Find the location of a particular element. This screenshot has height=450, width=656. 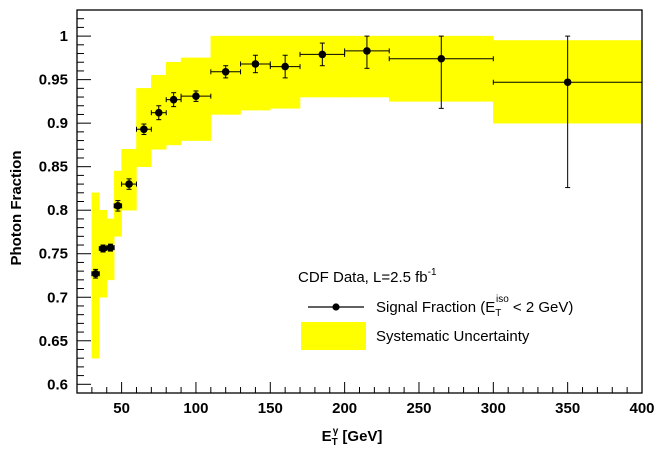

x-tick-label: 150 is located at coordinates (270, 408).